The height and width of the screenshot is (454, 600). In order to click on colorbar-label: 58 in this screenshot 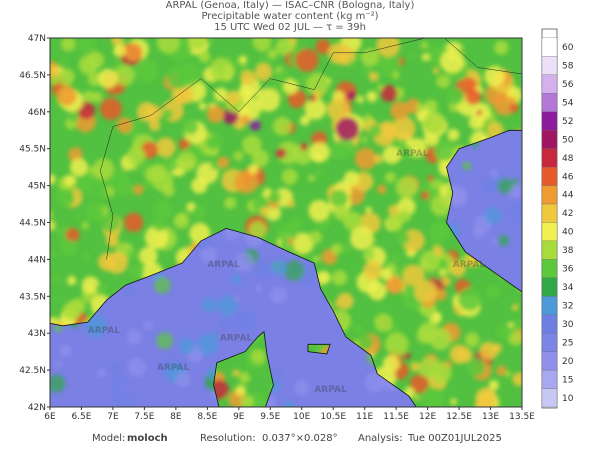, I will do `click(568, 67)`.